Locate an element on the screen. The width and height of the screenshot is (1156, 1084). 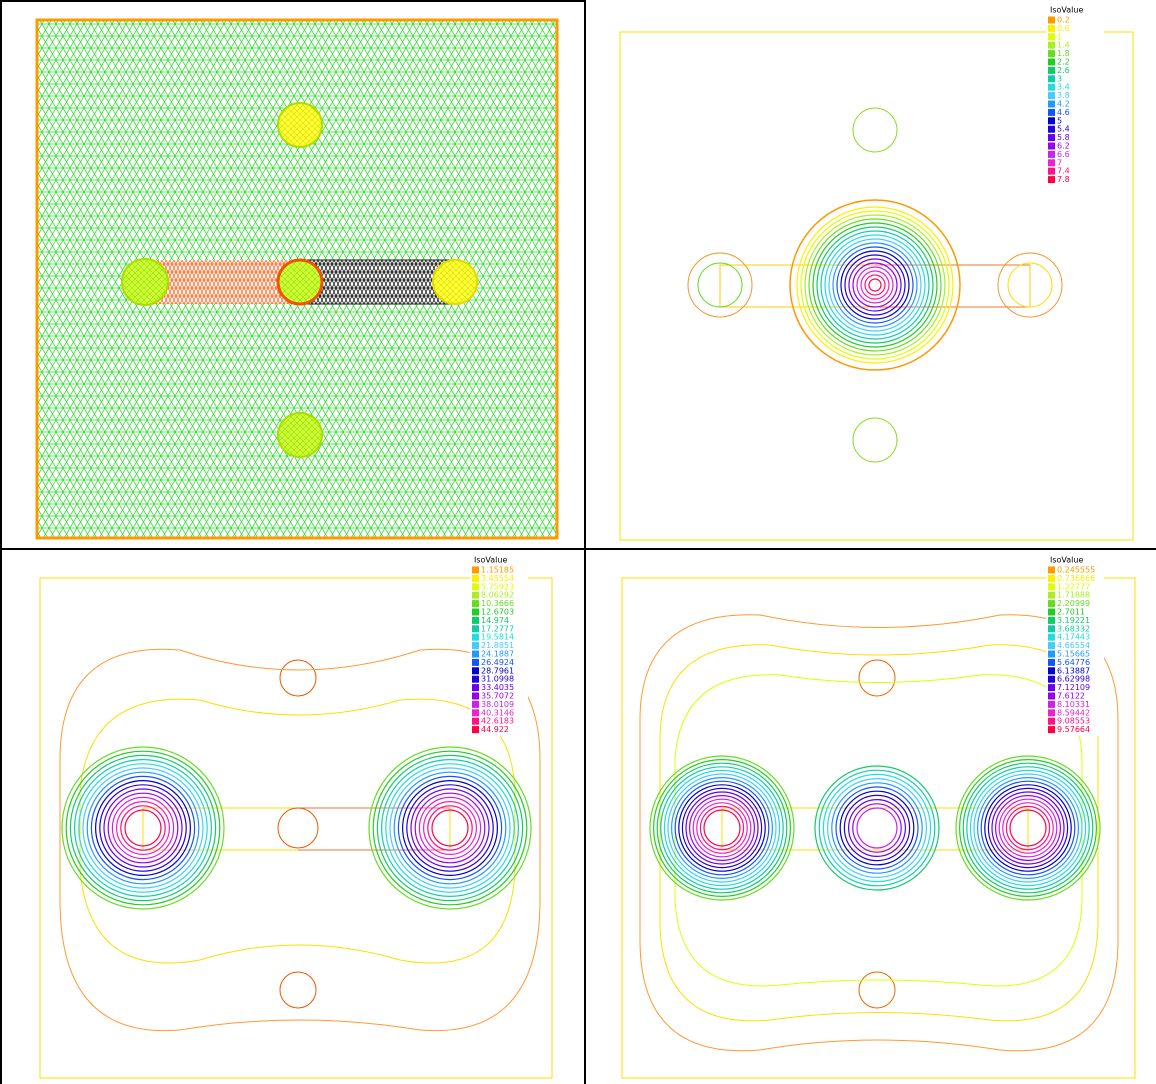
legend-label: 42.6183 is located at coordinates (497, 721).